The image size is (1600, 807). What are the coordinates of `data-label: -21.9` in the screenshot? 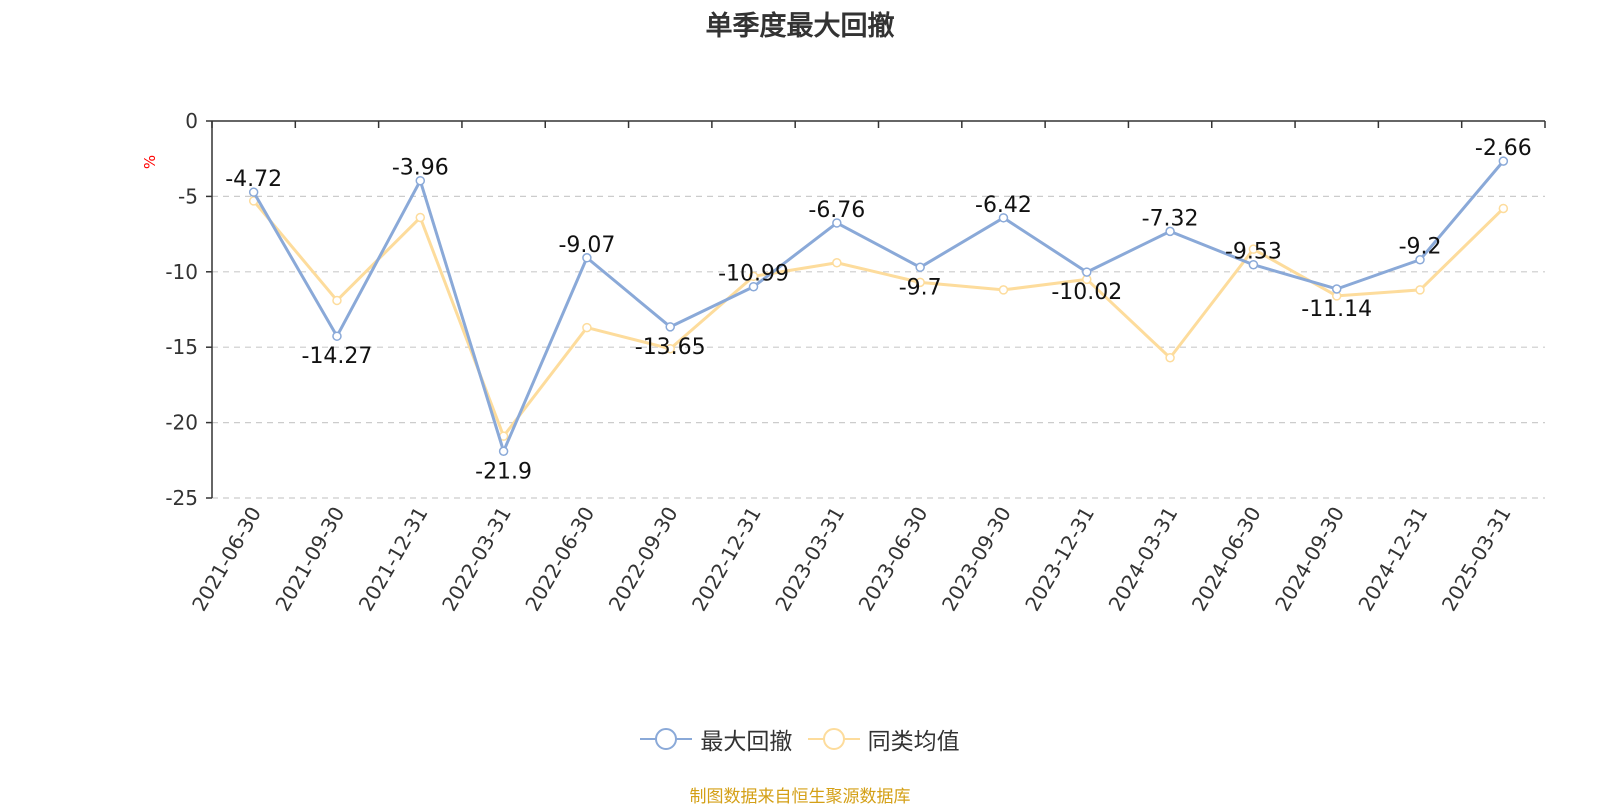 It's located at (503, 471).